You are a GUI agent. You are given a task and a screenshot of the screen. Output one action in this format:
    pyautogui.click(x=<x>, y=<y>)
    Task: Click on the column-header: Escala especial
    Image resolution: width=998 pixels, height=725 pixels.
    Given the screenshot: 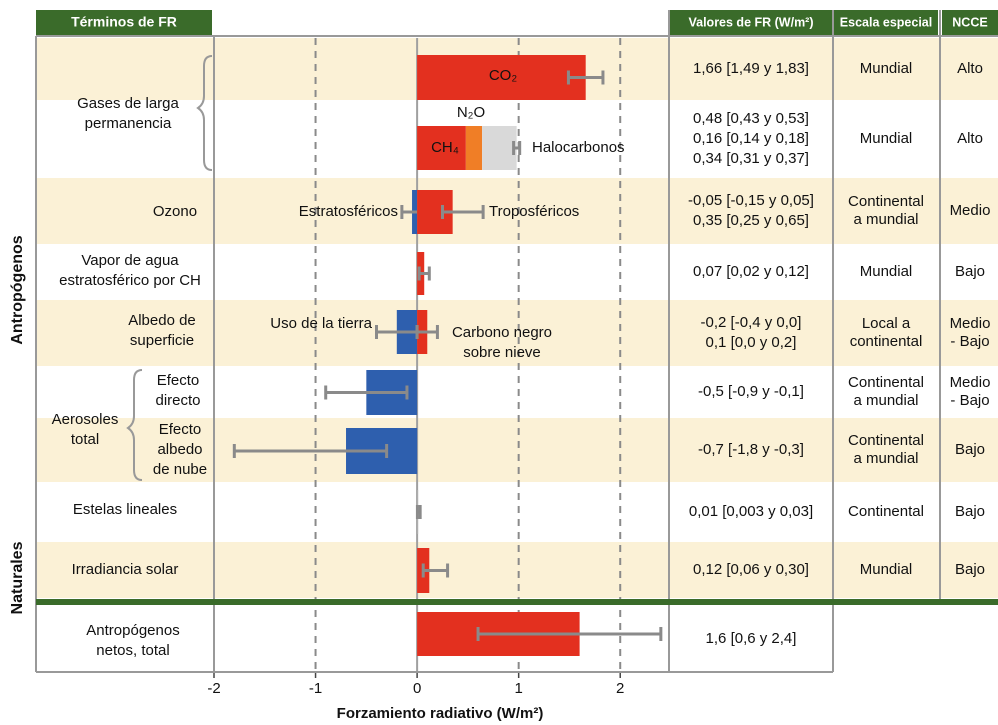 What is the action you would take?
    pyautogui.click(x=886, y=22)
    